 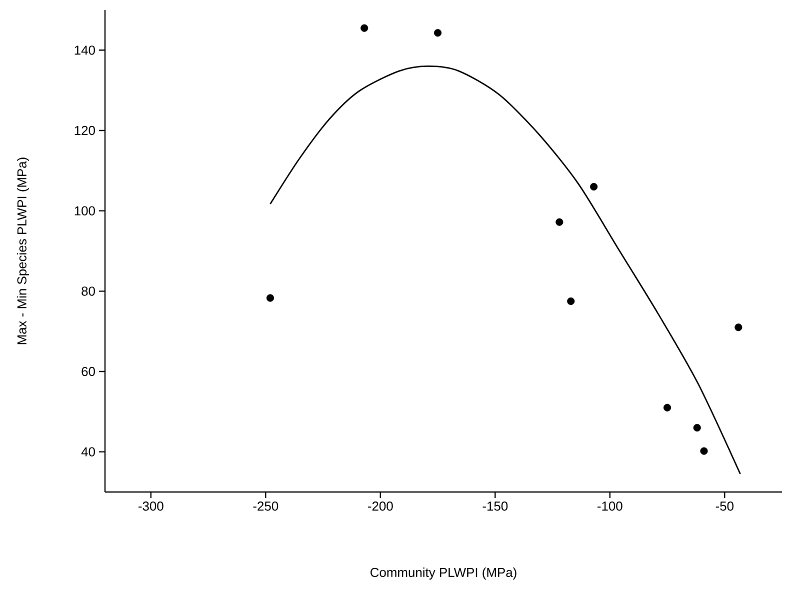 I want to click on y-tick-label: 100, so click(x=84, y=211).